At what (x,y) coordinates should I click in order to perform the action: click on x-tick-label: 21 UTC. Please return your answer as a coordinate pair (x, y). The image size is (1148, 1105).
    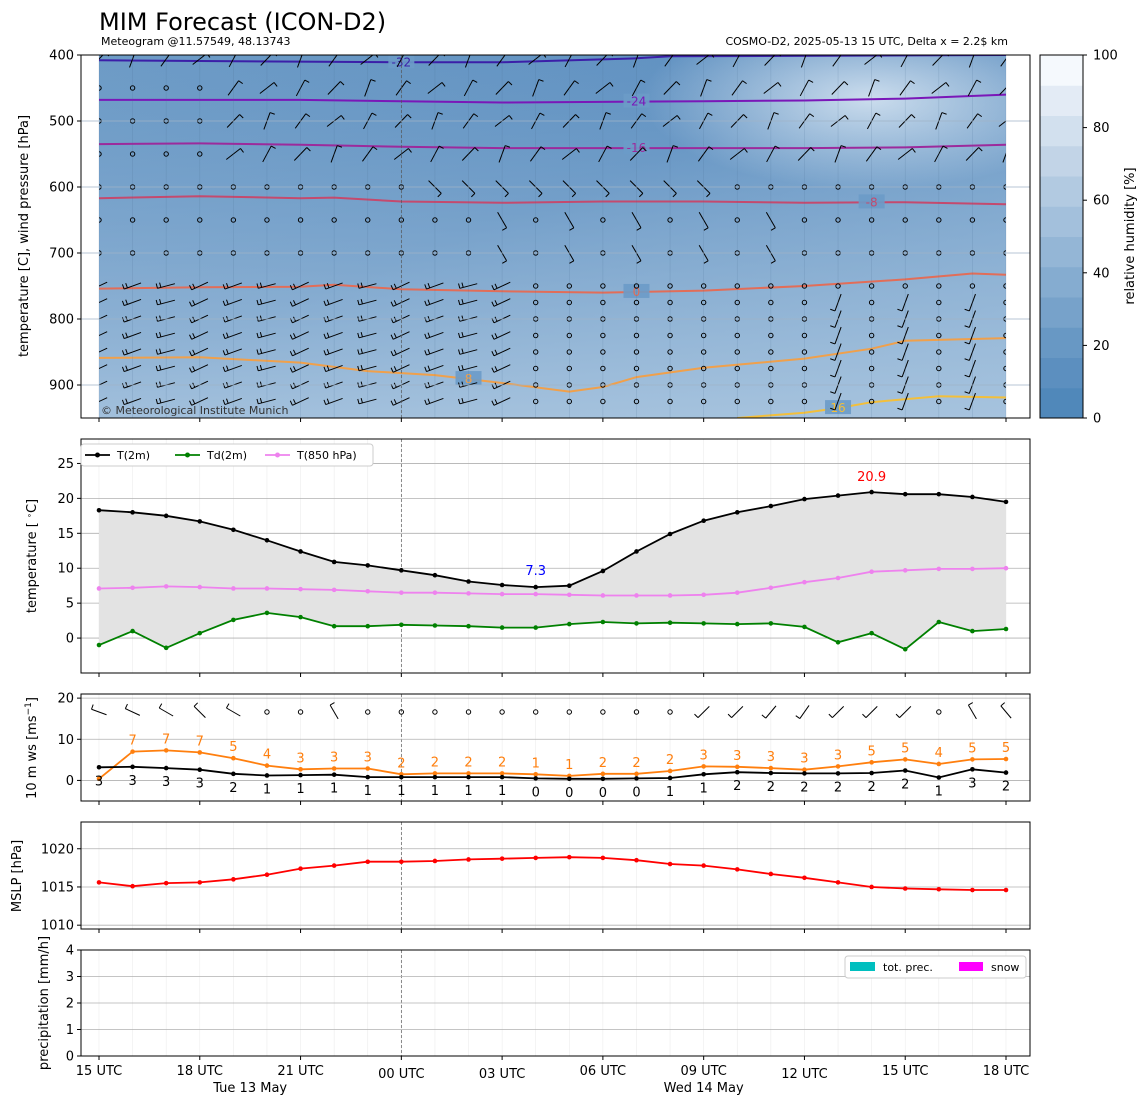
    Looking at the image, I should click on (300, 1071).